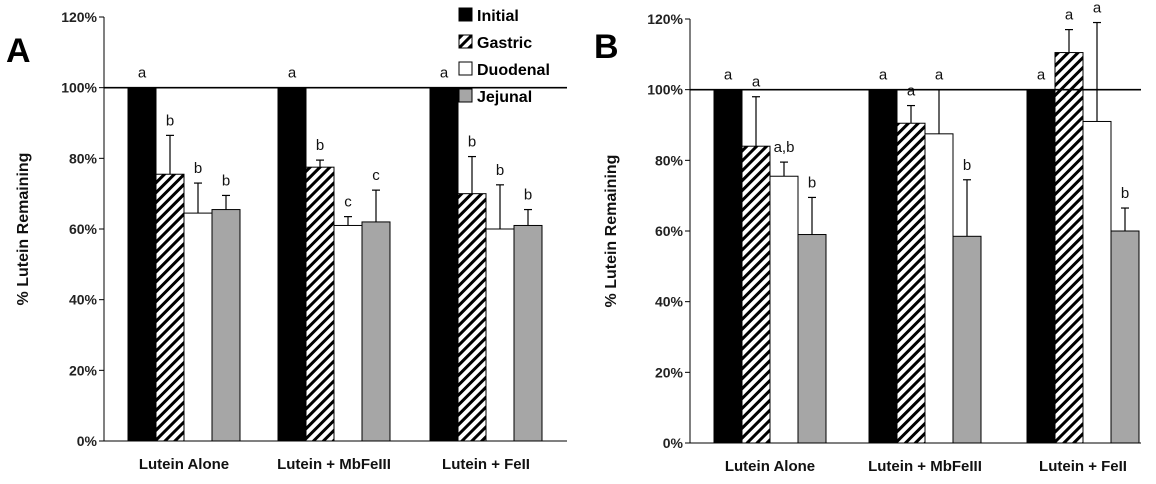 Image resolution: width=1156 pixels, height=484 pixels. Describe the element at coordinates (784, 147) in the screenshot. I see `significance-letter: a,b` at that location.